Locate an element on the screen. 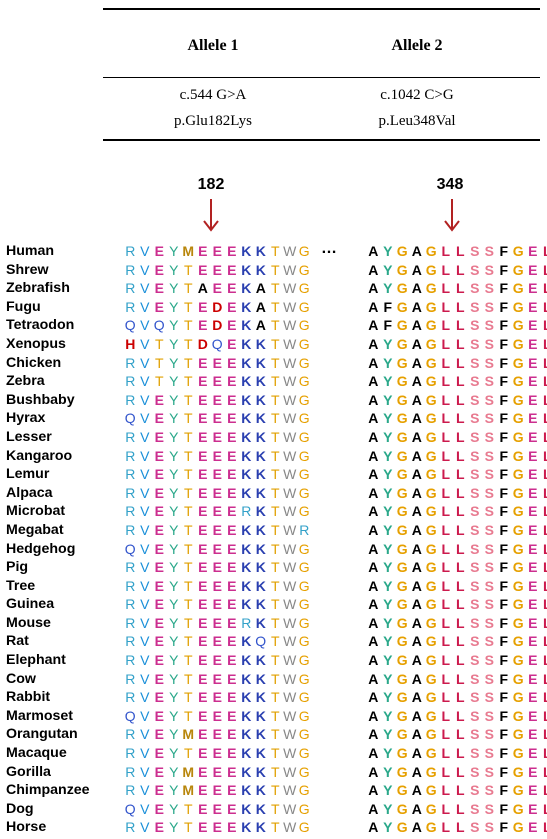  species-name: Chicken is located at coordinates (34, 362).